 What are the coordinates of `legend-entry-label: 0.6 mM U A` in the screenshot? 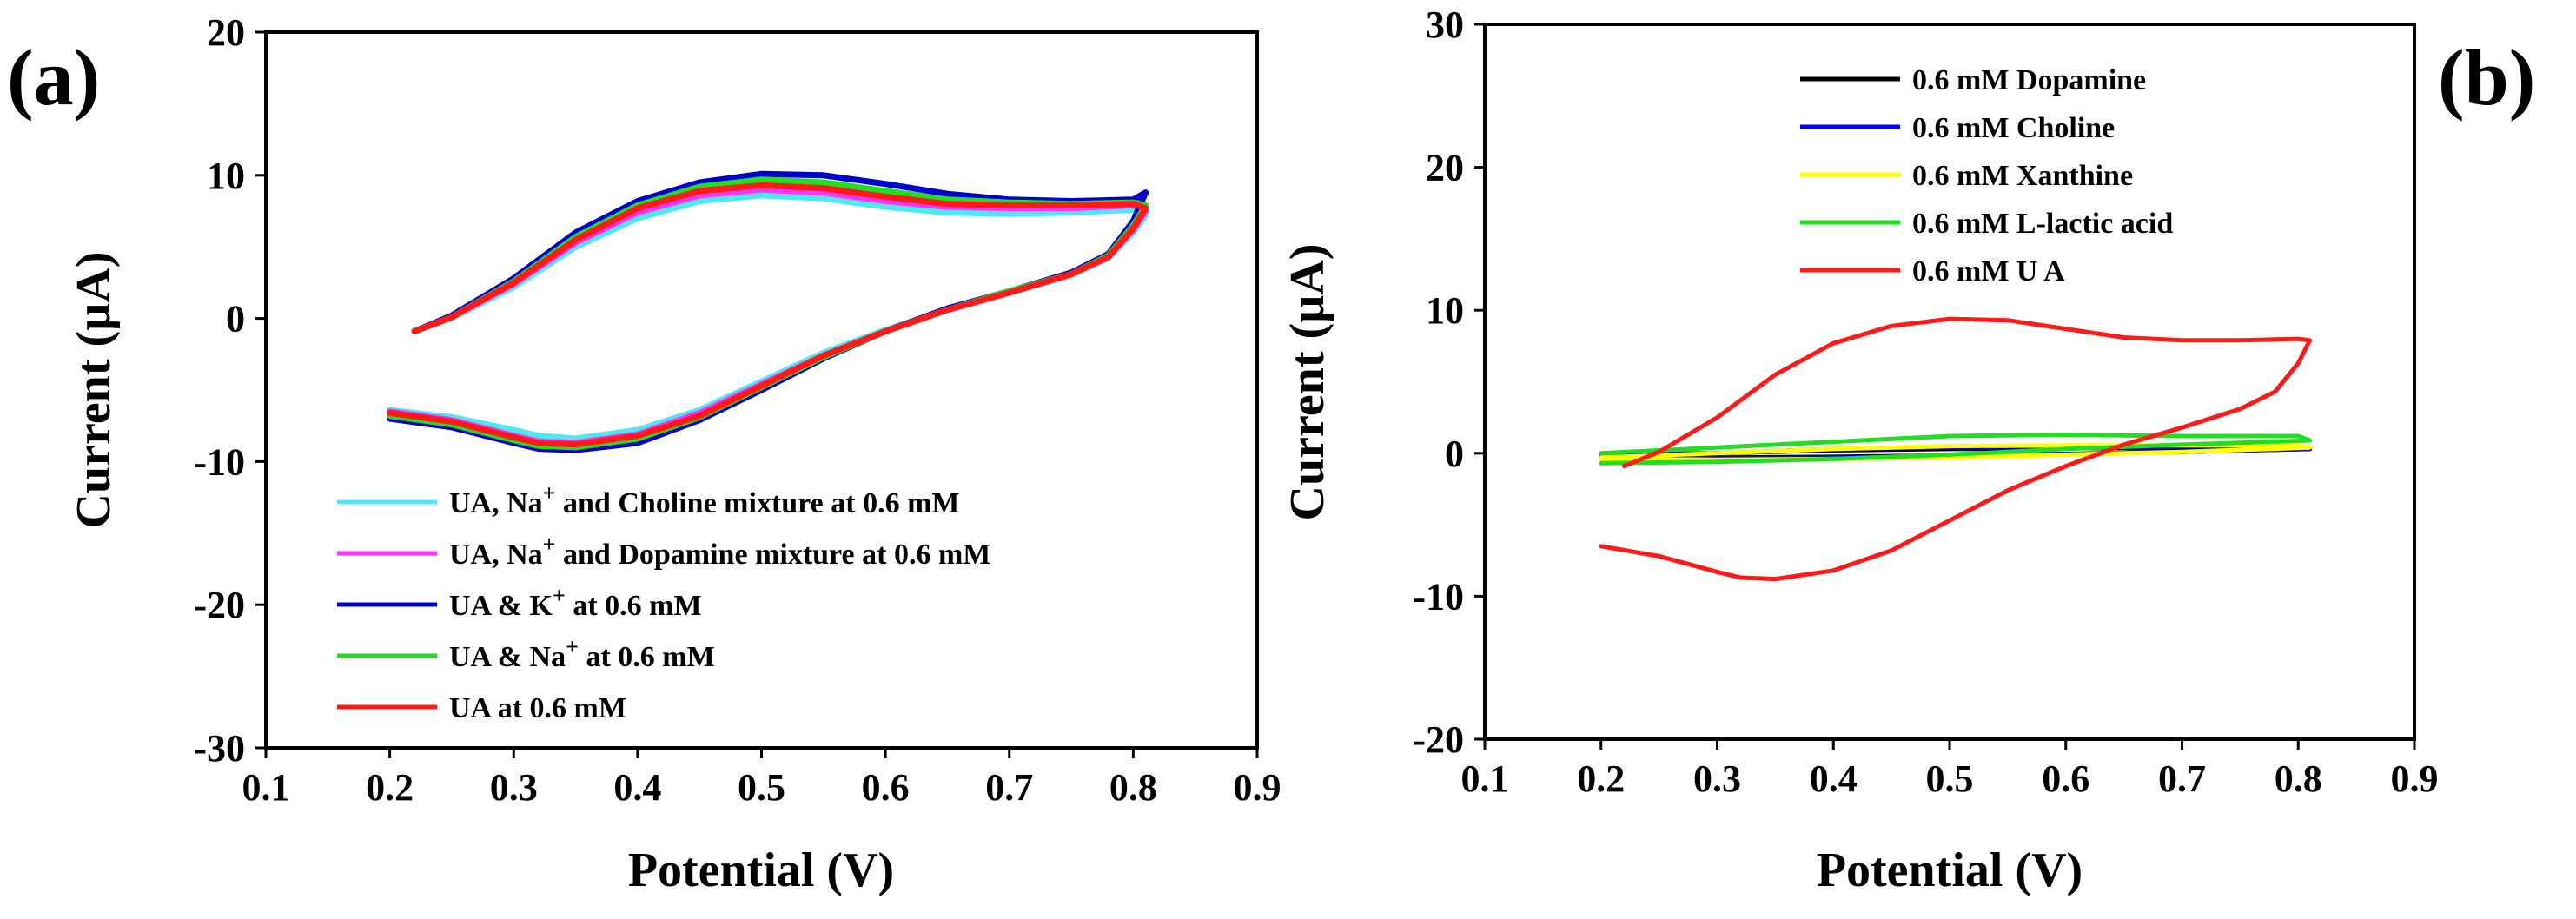 It's located at (1988, 271).